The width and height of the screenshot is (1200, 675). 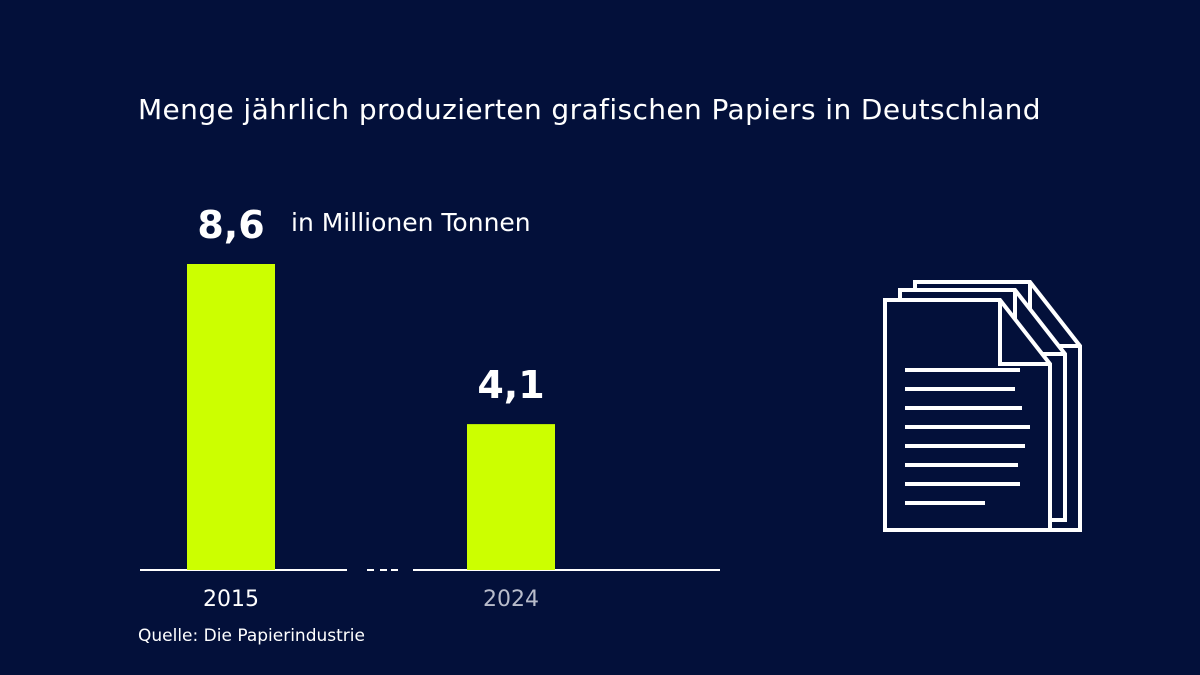 I want to click on bar-2024, so click(x=511, y=497).